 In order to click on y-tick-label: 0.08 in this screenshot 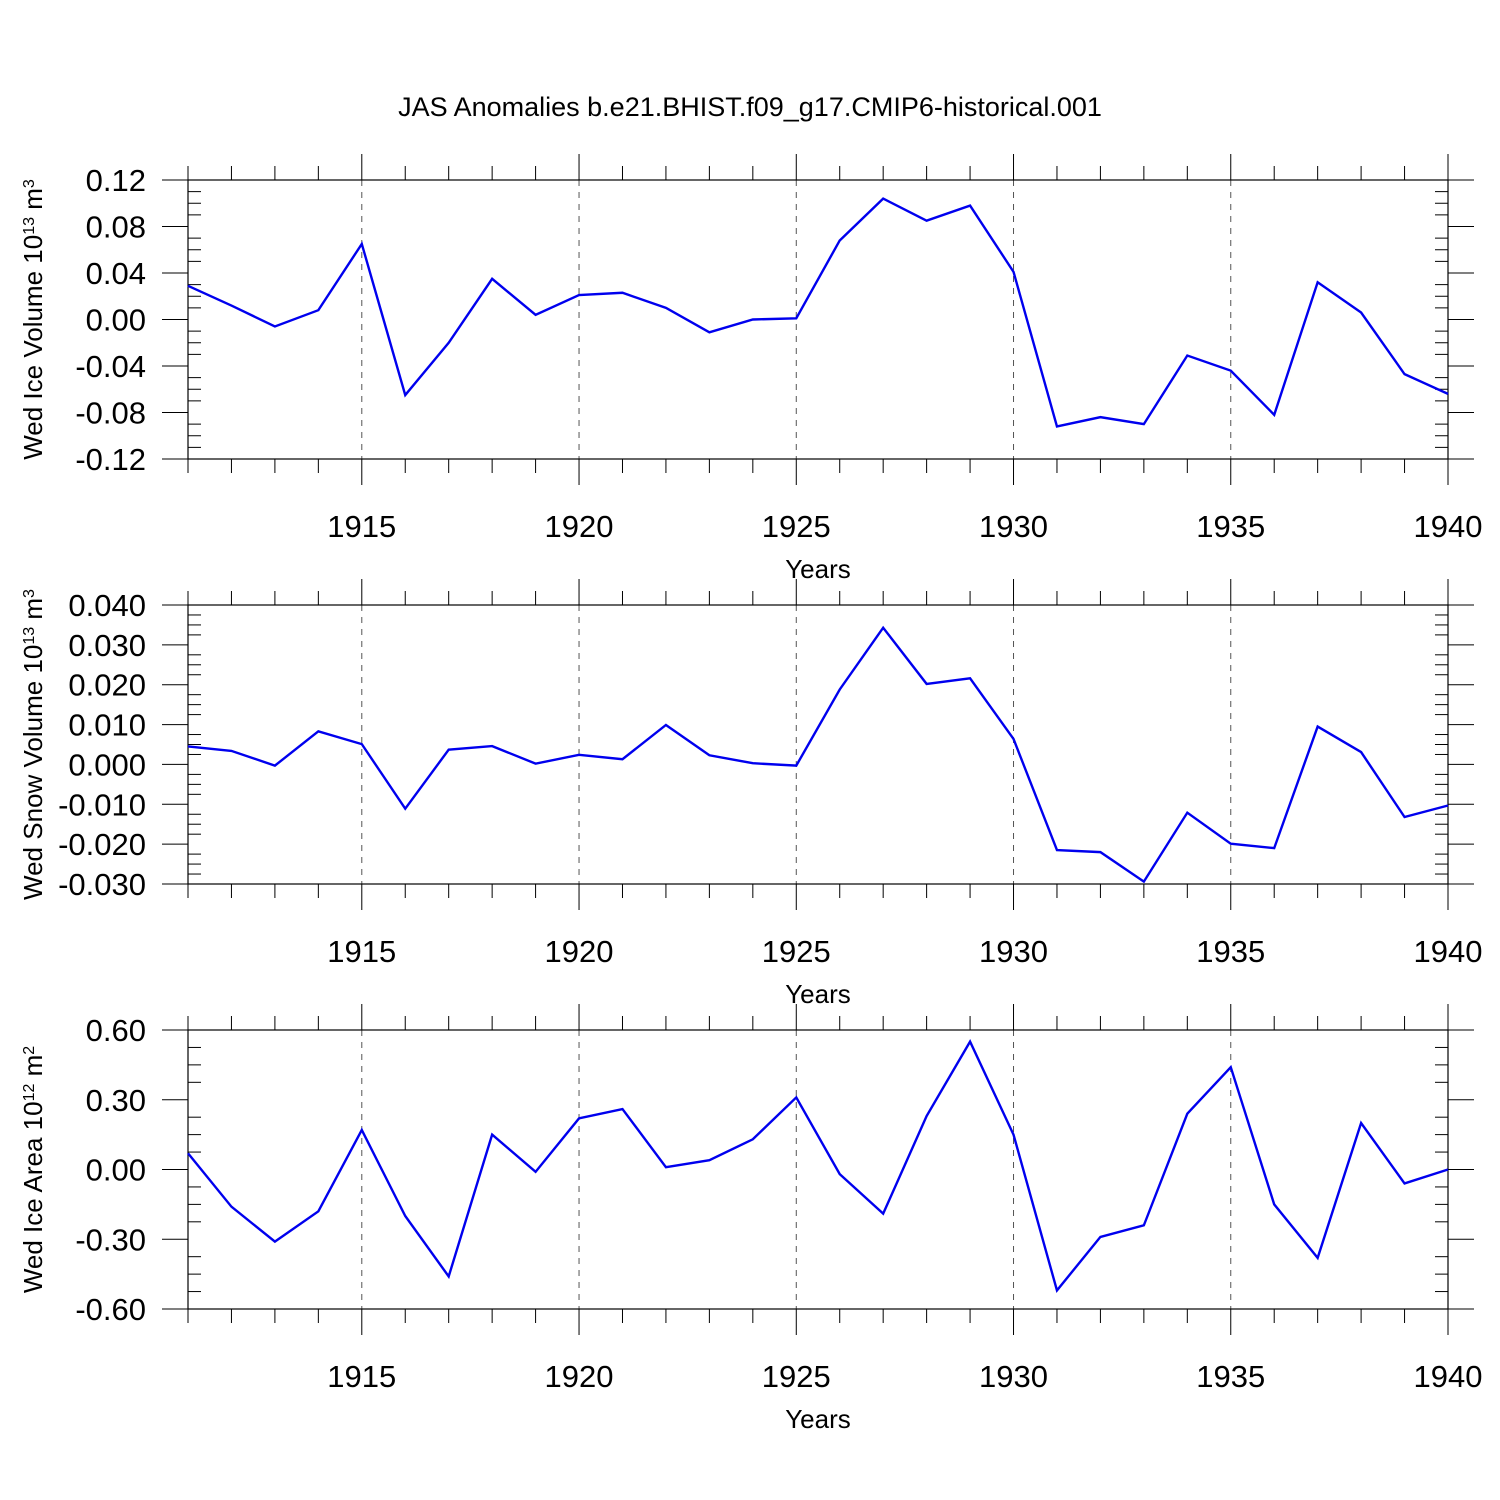, I will do `click(116, 227)`.